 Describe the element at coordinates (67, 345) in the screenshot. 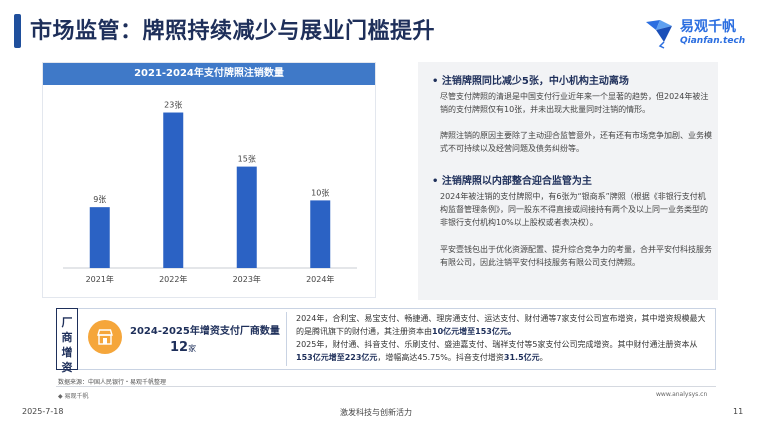

I see `capital-increase-tab-label: 厂 商 增 资` at that location.